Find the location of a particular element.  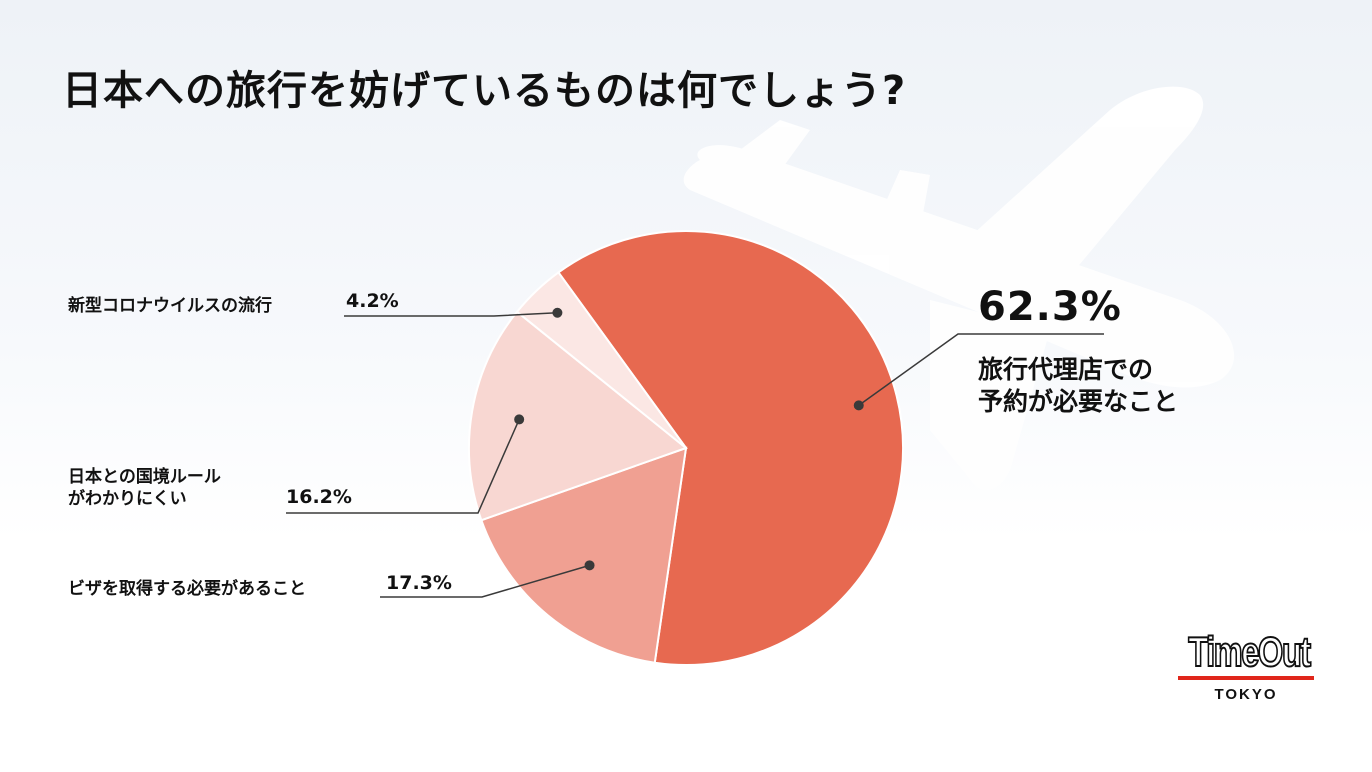

leader-line-booking is located at coordinates (981, 369).